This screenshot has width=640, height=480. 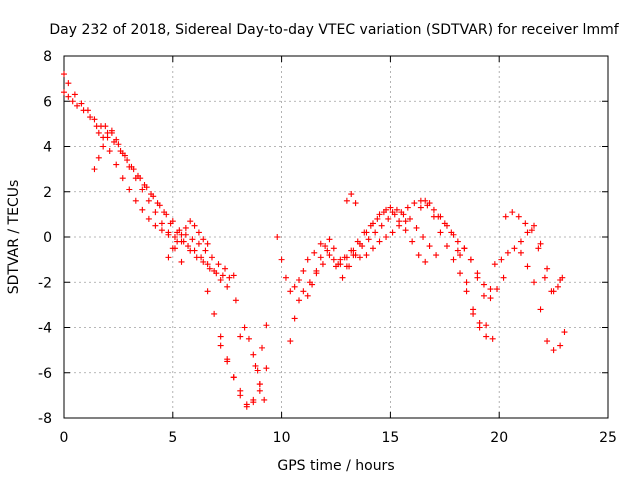 What do you see at coordinates (47, 102) in the screenshot?
I see `y-tick-label: 6` at bounding box center [47, 102].